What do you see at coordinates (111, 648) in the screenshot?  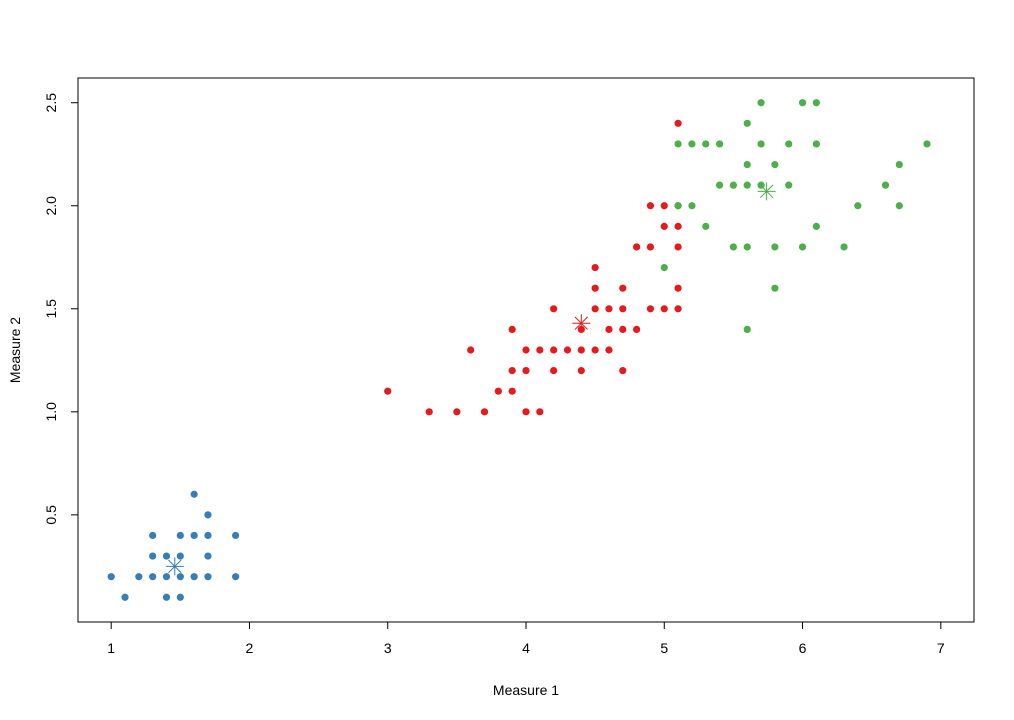 I see `x-tick-label: 1` at bounding box center [111, 648].